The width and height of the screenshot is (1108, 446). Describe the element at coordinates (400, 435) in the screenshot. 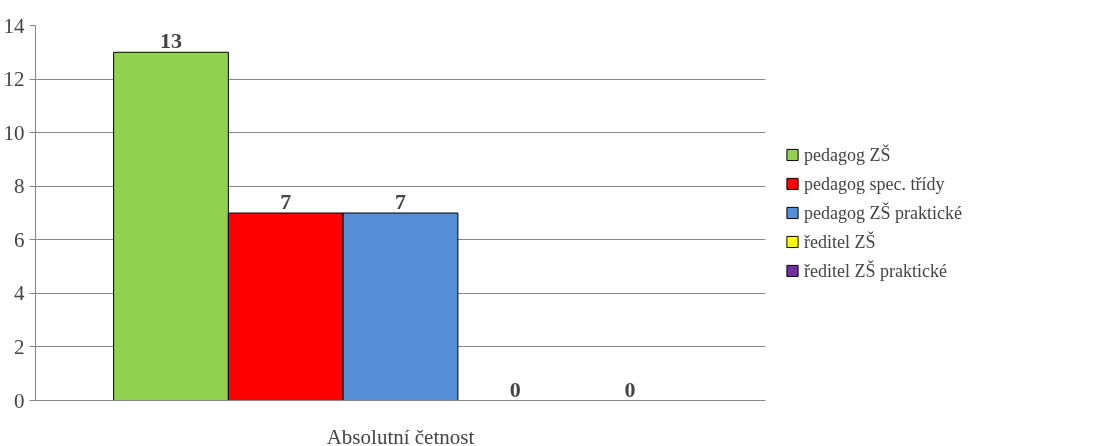

I see `x-tick-label: Absolutní četnost` at that location.